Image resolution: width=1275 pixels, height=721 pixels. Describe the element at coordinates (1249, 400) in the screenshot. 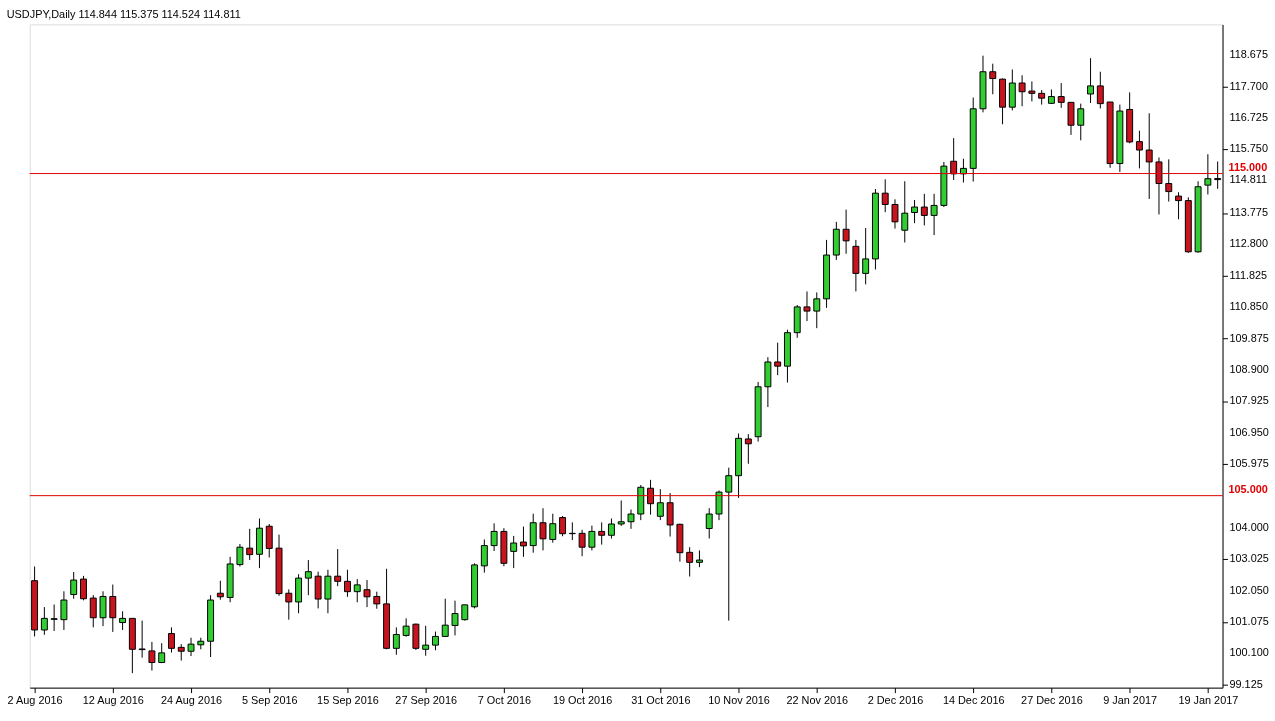

I see `y-tick-label: 107.925` at that location.